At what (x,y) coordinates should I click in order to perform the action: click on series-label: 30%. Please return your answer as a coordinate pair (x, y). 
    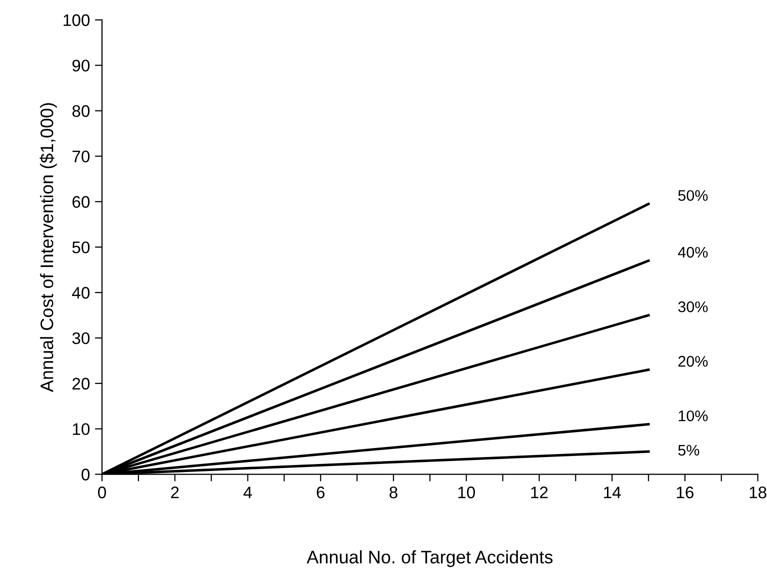
    Looking at the image, I should click on (693, 306).